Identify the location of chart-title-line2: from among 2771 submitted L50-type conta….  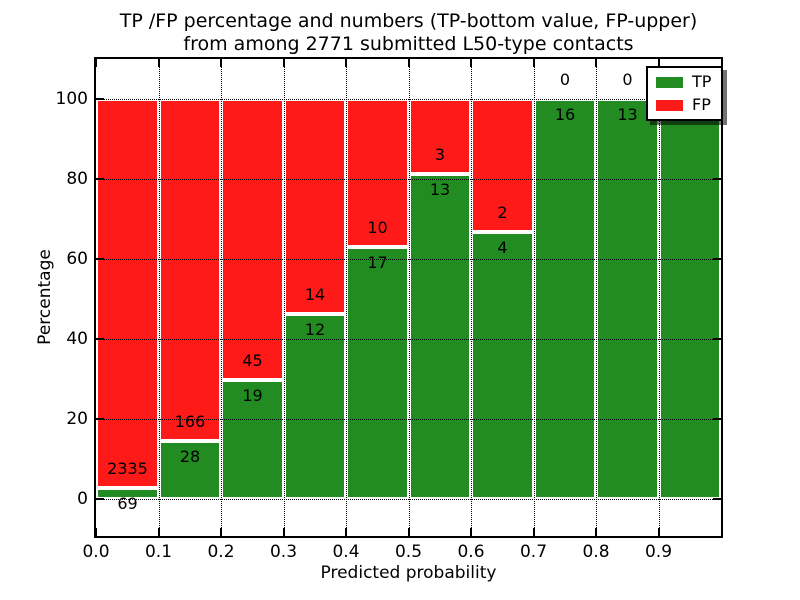
(408, 44).